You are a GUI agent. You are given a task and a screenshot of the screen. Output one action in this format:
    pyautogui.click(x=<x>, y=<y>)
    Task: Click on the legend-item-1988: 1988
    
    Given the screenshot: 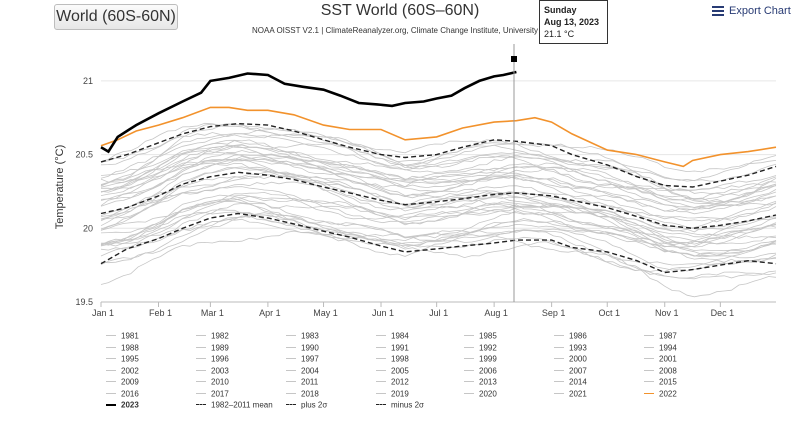 What is the action you would take?
    pyautogui.click(x=122, y=347)
    